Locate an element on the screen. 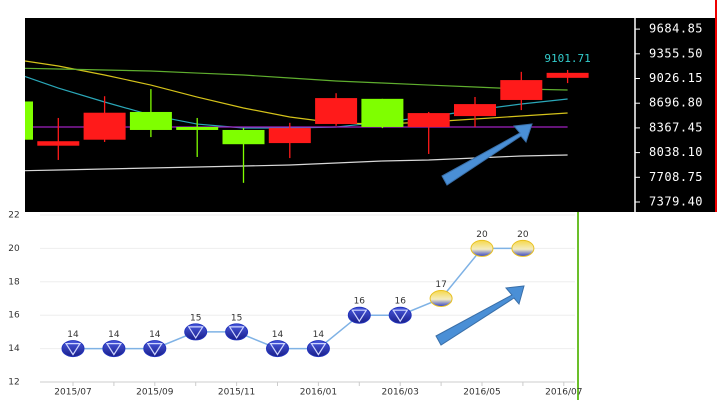 This screenshot has width=720, height=410. y-tick-label: 18 is located at coordinates (14, 282).